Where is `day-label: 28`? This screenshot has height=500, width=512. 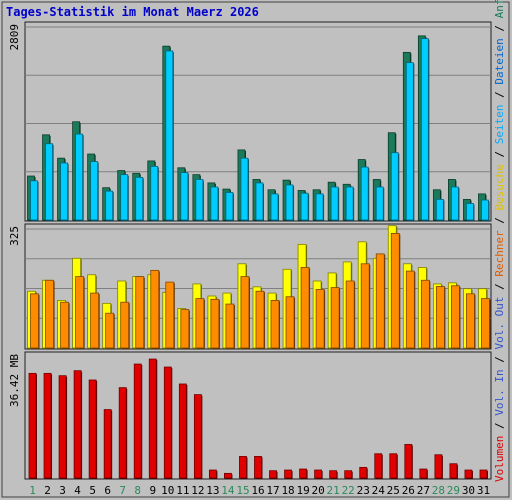 day-label: 28 is located at coordinates (438, 490).